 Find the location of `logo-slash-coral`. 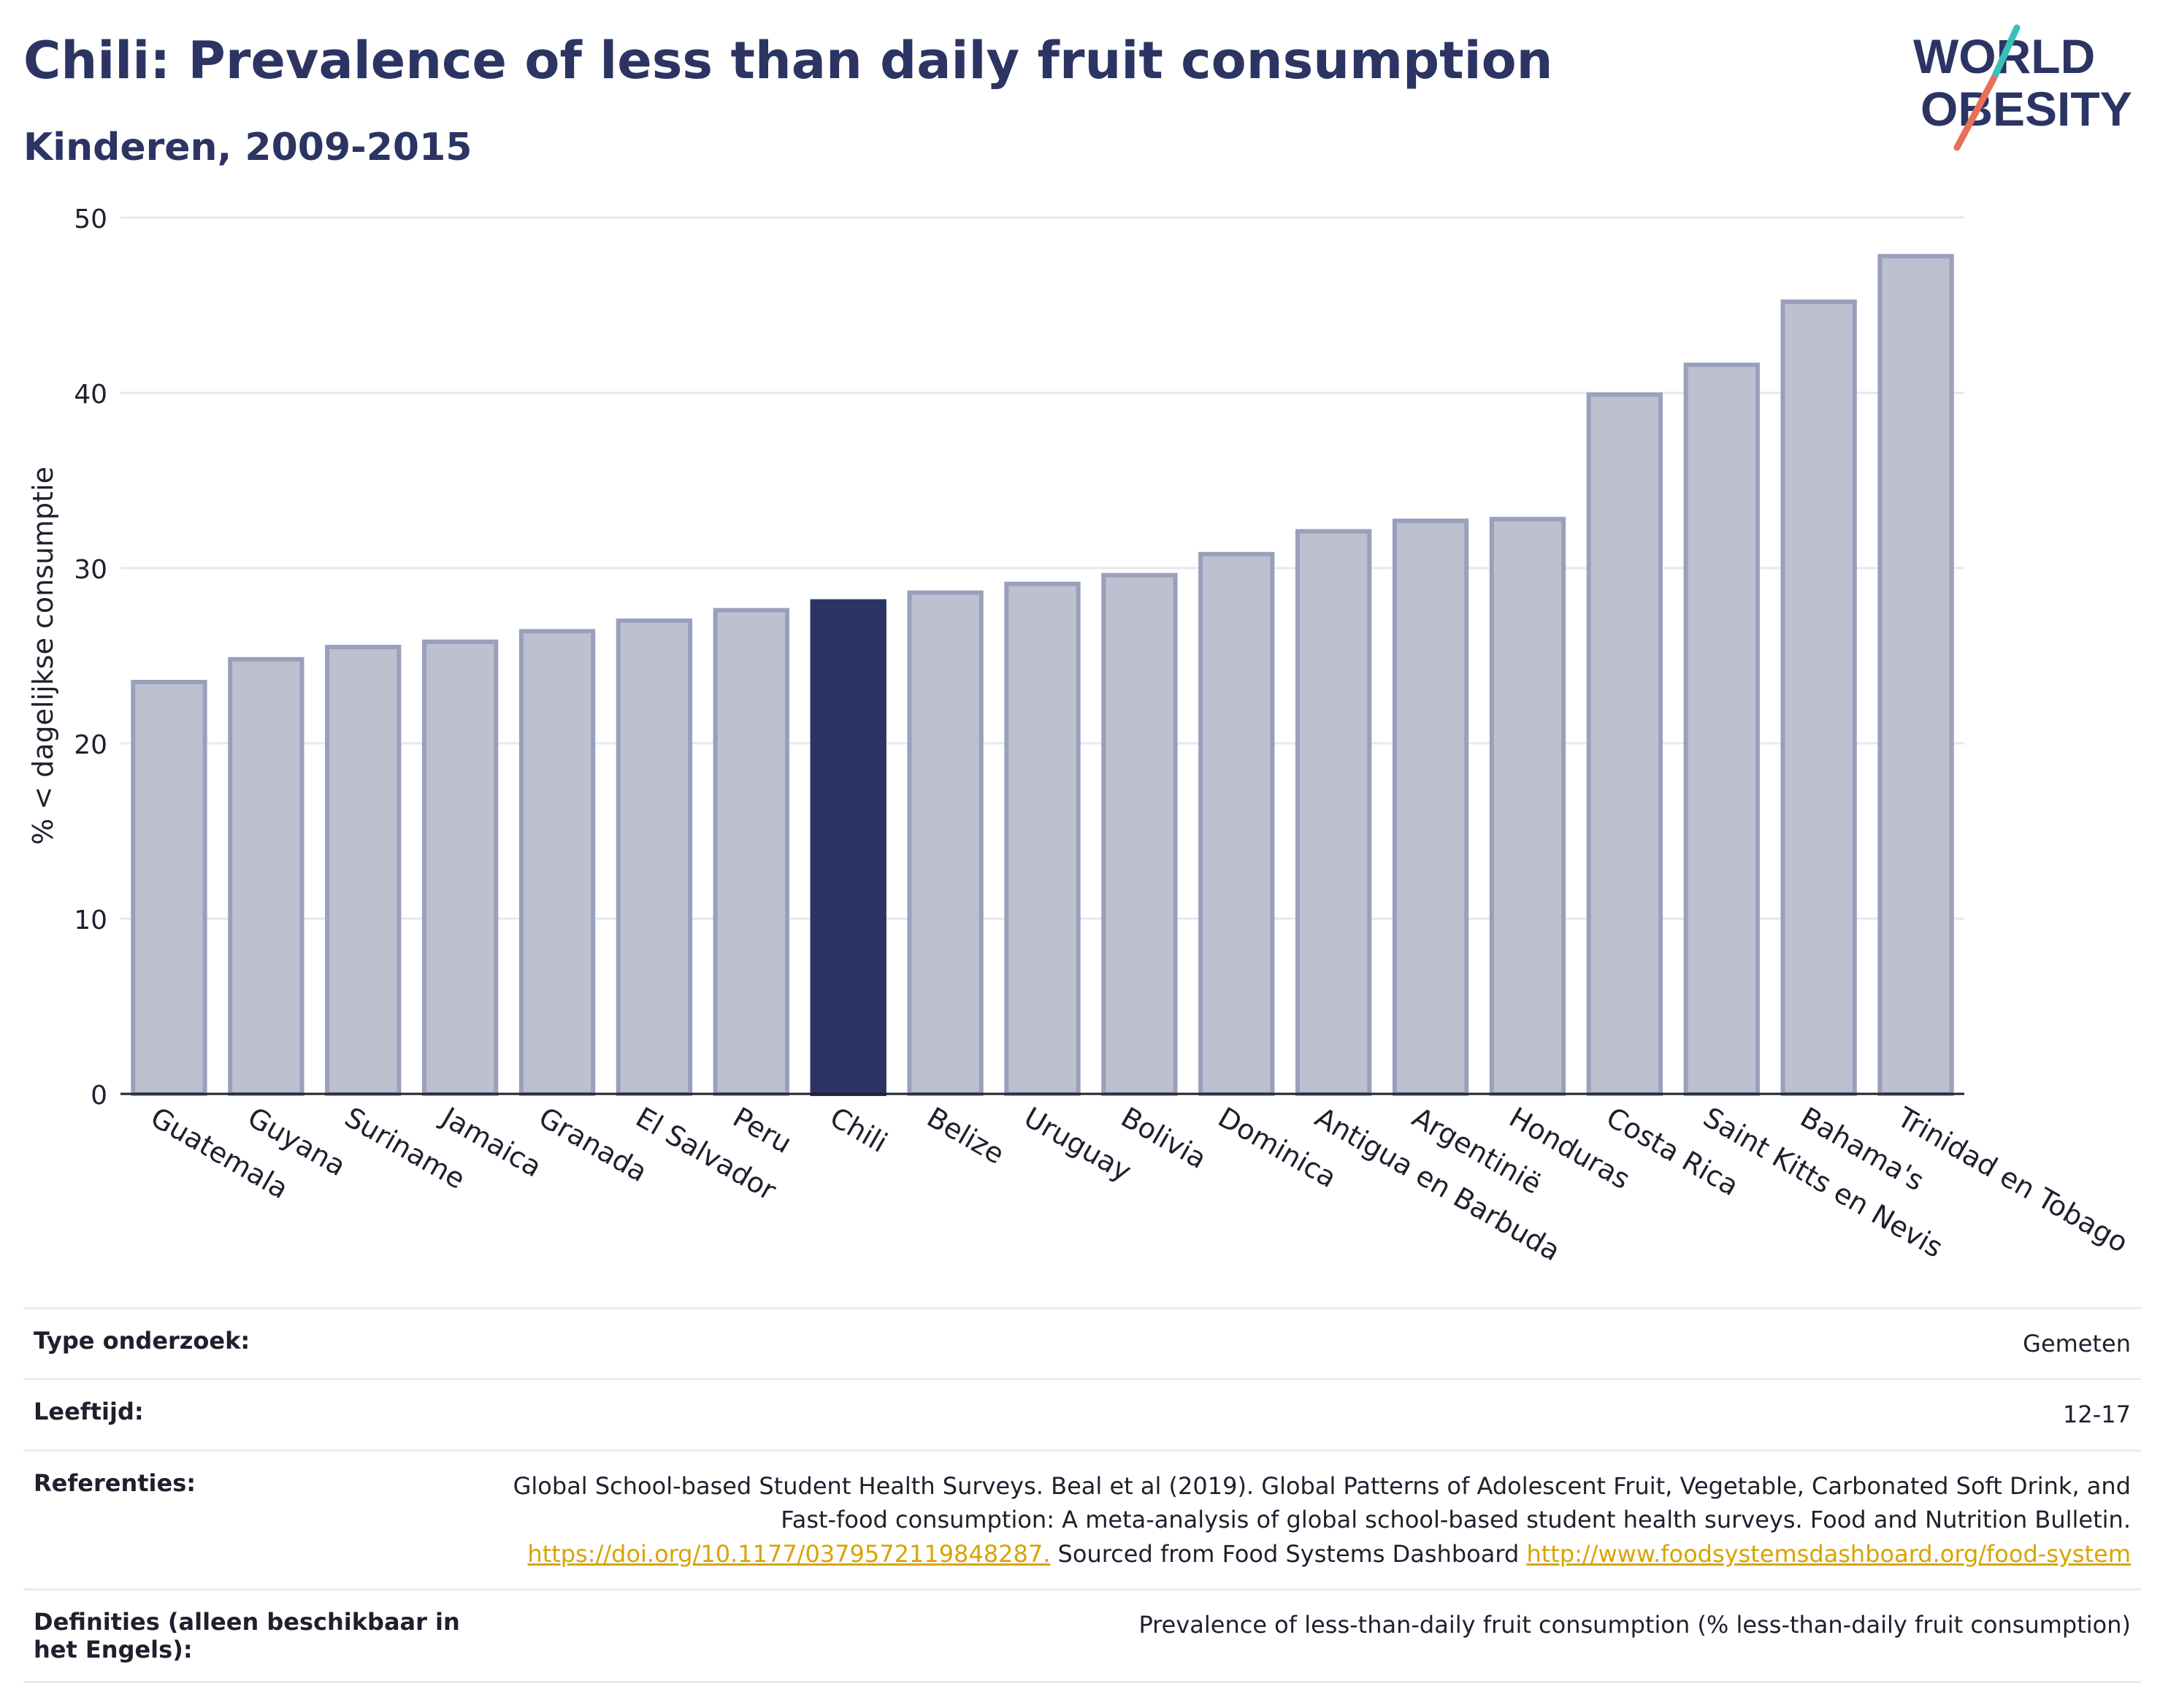

logo-slash-coral is located at coordinates (1975, 113).